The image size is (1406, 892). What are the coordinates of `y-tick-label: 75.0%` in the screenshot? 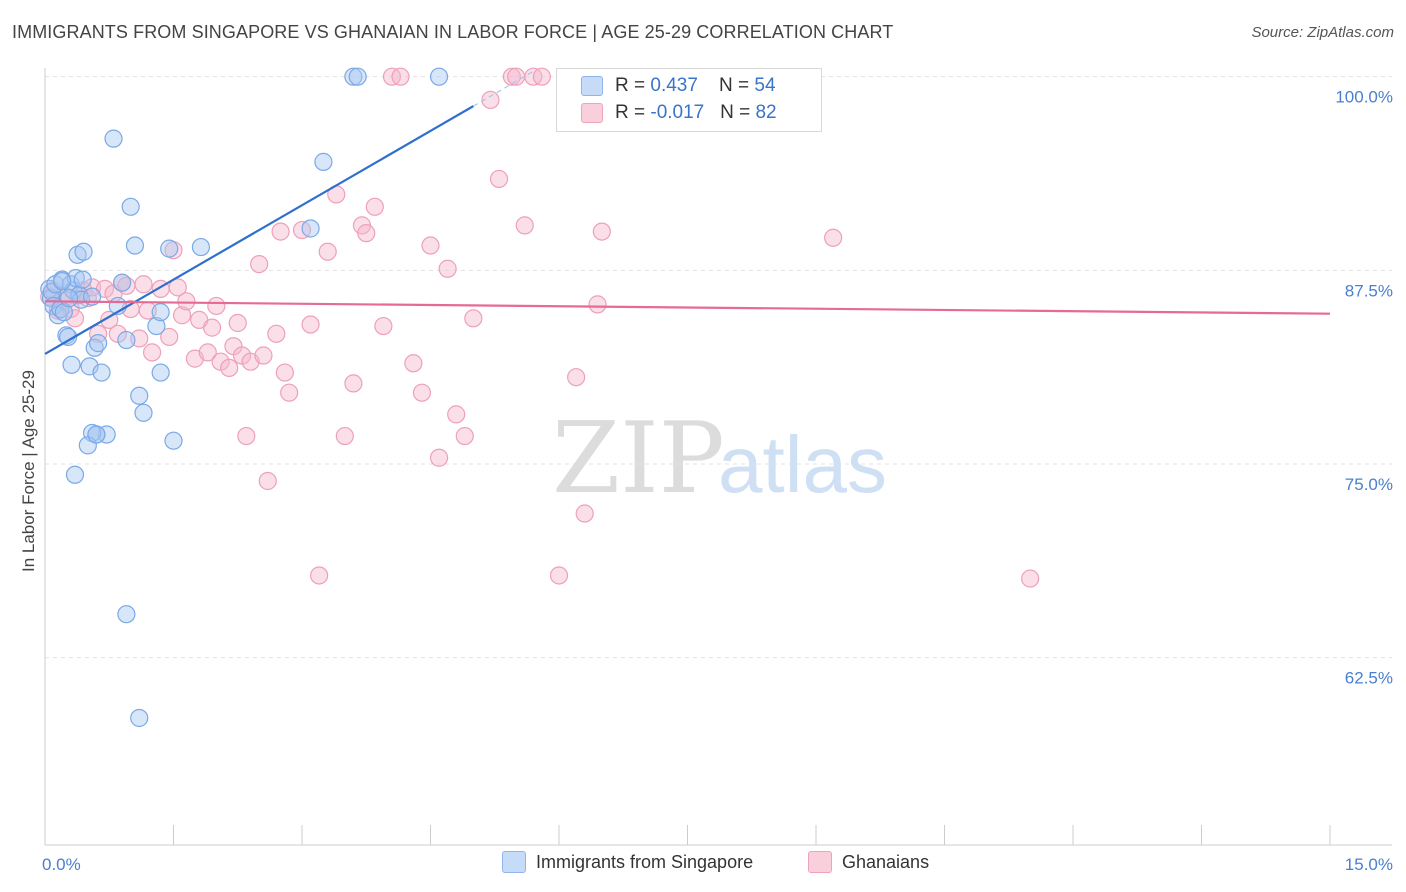 It's located at (1369, 484).